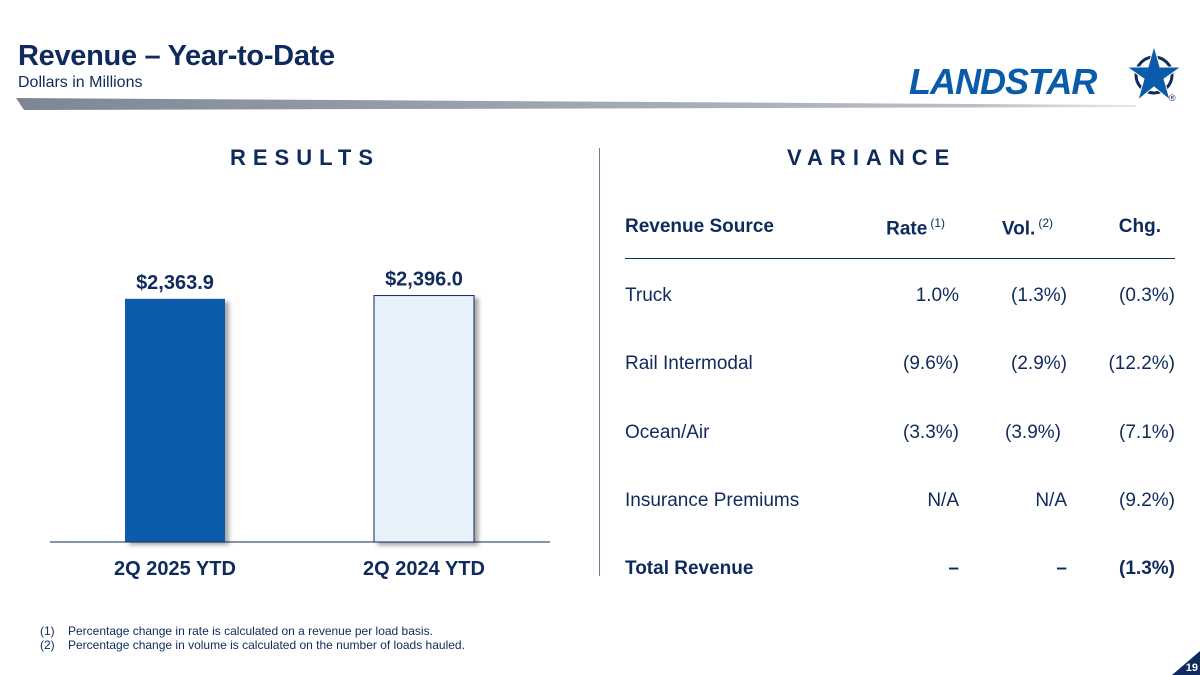  What do you see at coordinates (1147, 295) in the screenshot?
I see `row-chg: (0.3%)` at bounding box center [1147, 295].